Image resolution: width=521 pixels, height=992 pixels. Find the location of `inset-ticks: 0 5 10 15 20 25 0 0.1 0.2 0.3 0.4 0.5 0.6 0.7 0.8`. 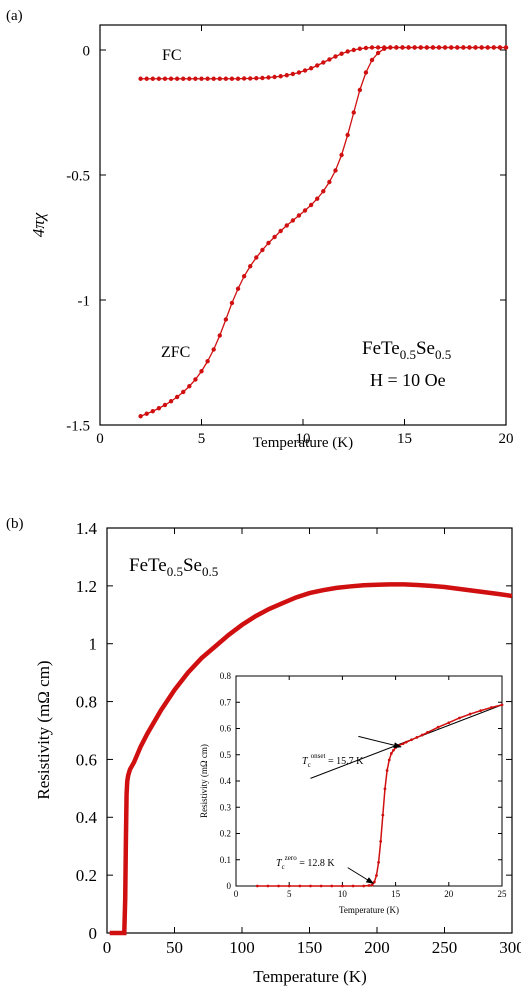

inset-ticks: 0 5 10 15 20 25 0 0.1 0.2 0.3 0.4 0.5 0.6 0.7 0.8 is located at coordinates (363, 785).